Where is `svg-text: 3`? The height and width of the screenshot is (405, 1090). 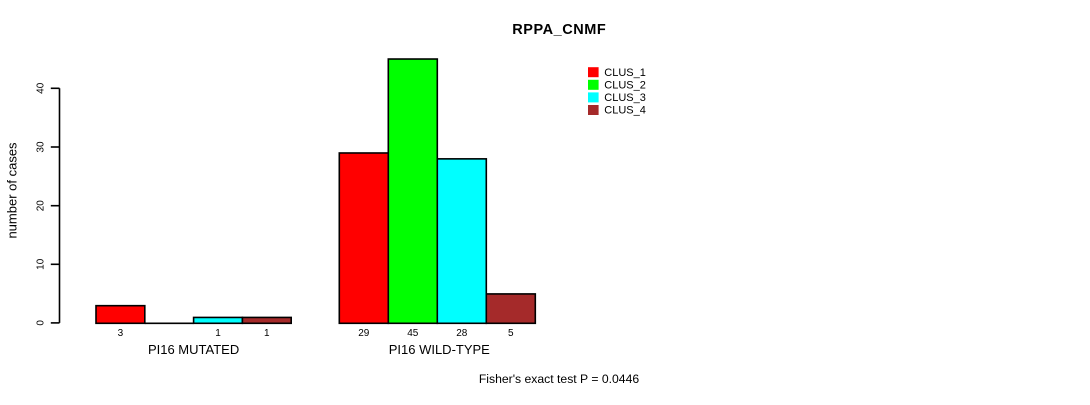 svg-text: 3 is located at coordinates (121, 333).